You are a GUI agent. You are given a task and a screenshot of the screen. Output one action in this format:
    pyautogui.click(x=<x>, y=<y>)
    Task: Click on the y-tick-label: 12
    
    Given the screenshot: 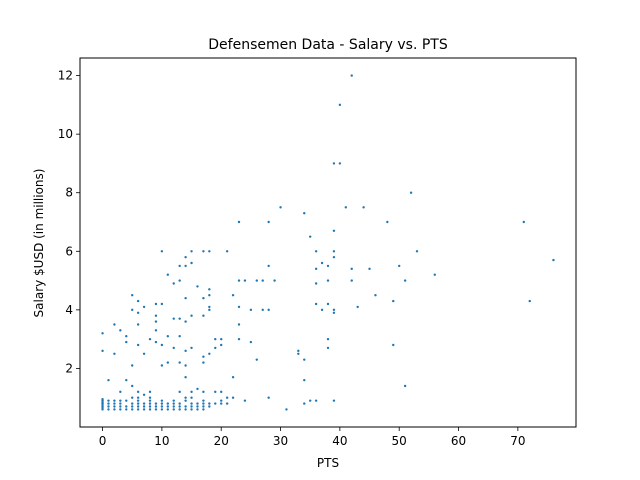 What is the action you would take?
    pyautogui.click(x=65, y=76)
    